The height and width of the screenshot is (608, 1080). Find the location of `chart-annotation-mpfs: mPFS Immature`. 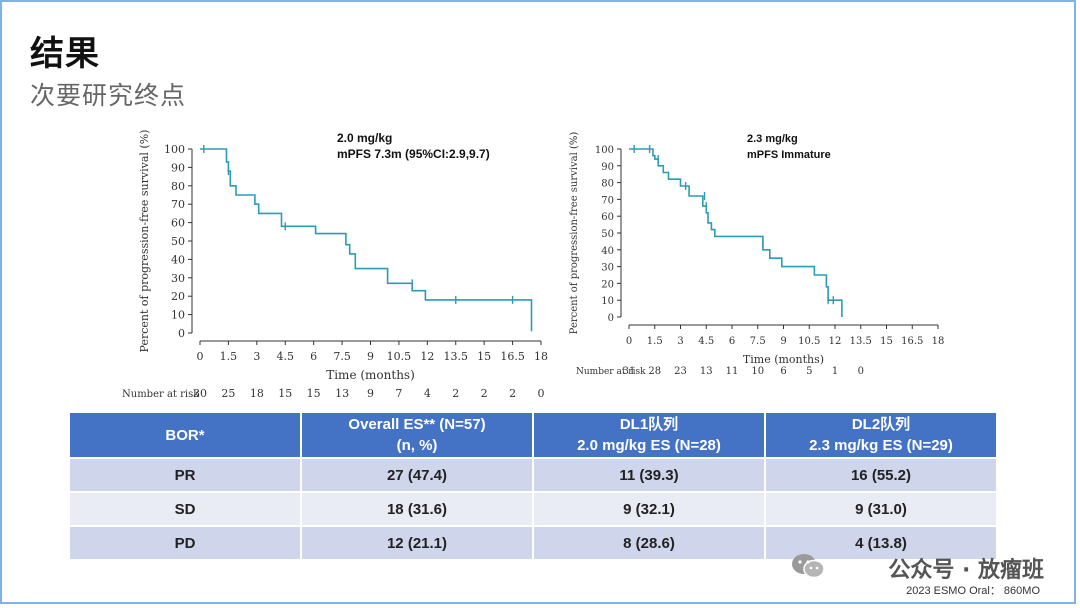

chart-annotation-mpfs: mPFS Immature is located at coordinates (789, 155).